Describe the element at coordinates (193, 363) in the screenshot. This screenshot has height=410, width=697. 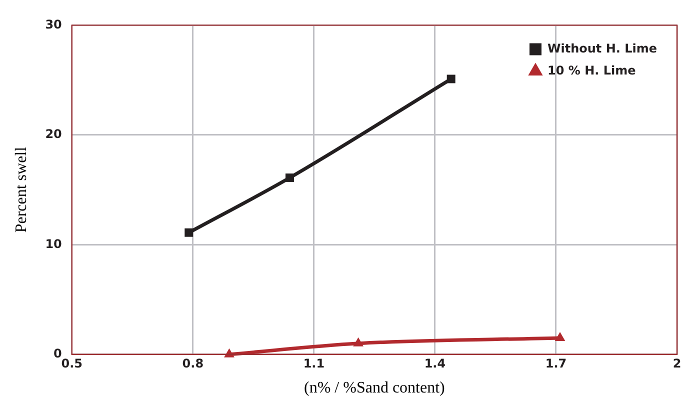
I see `x-tick-label: 0.8` at that location.